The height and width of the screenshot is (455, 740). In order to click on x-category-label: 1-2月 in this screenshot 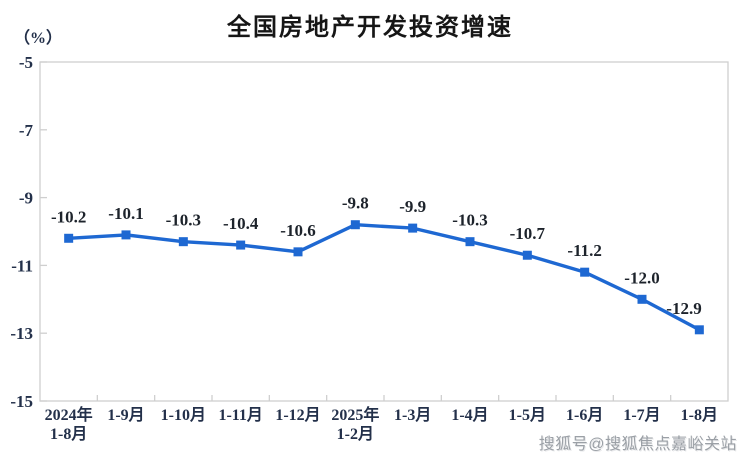, I will do `click(355, 434)`.